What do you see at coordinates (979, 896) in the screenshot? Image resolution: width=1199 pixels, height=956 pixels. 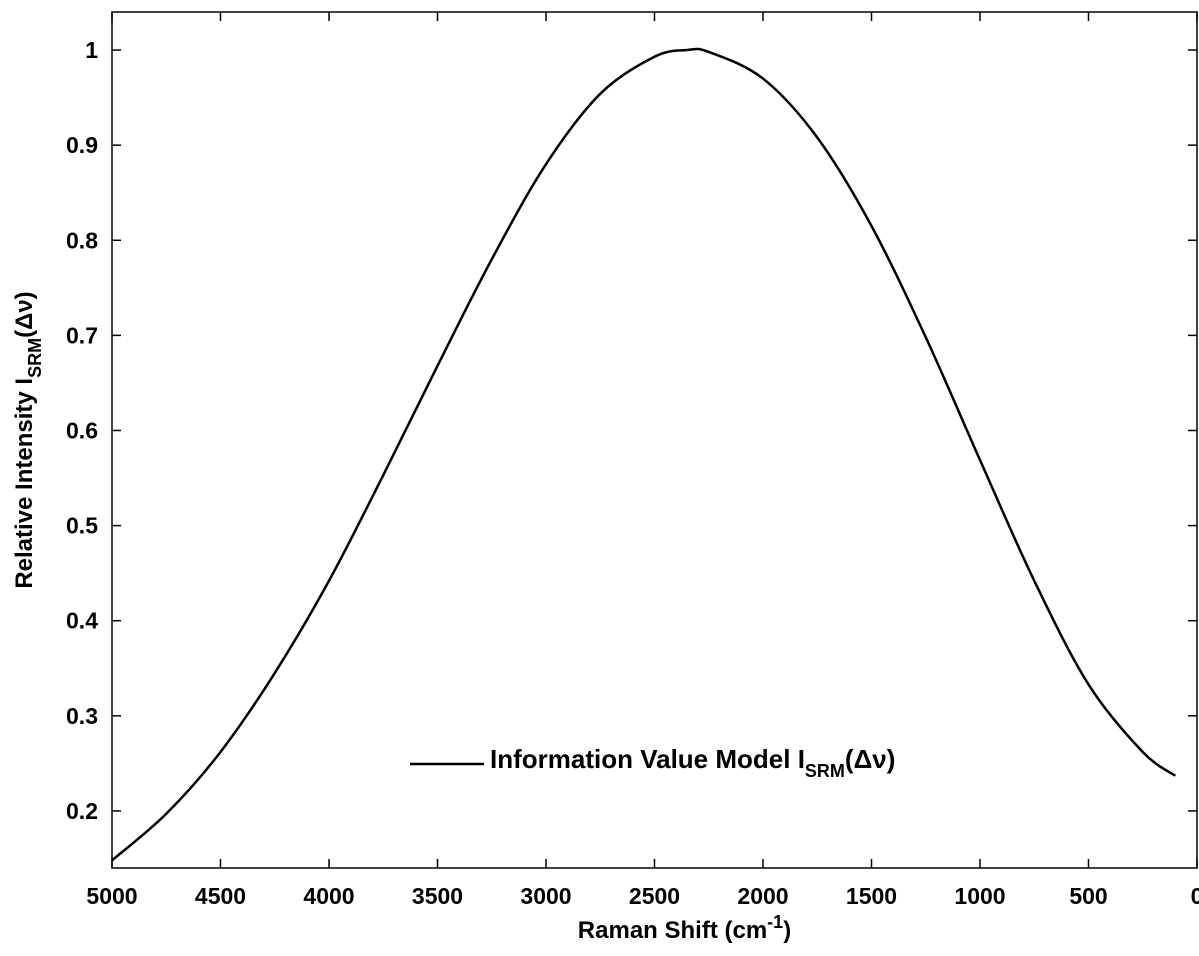 I see `x-tick-label: 1000` at bounding box center [979, 896].